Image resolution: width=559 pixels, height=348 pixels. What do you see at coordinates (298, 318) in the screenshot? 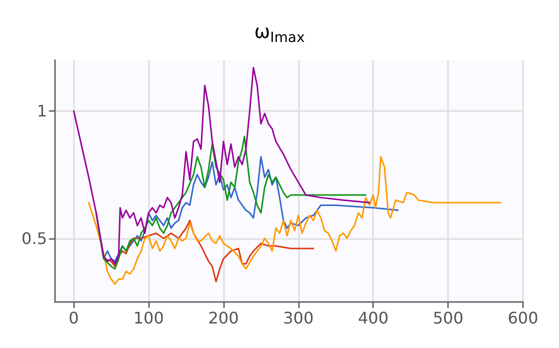
I see `x-tick-label: 300` at bounding box center [298, 318].